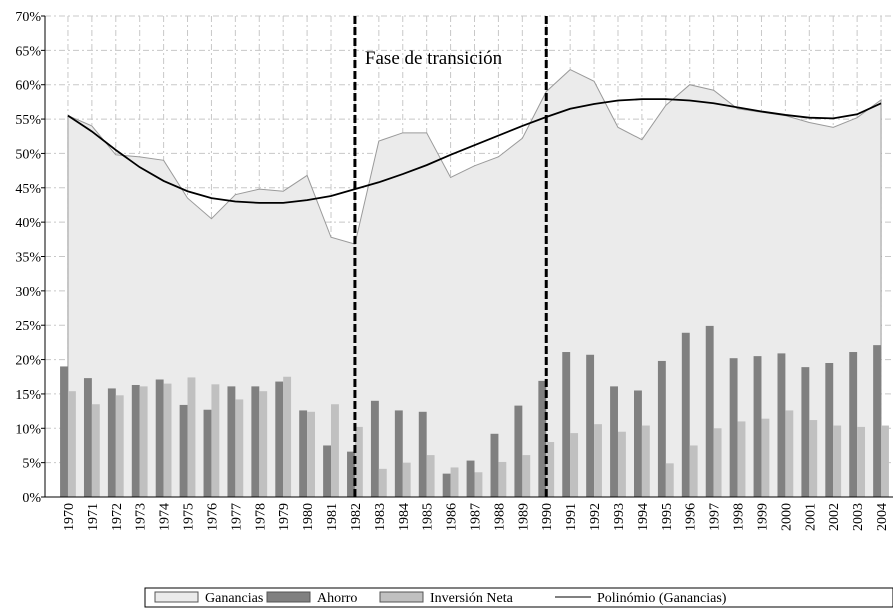  What do you see at coordinates (834, 517) in the screenshot?
I see `x-tick-label: 2002` at bounding box center [834, 517].